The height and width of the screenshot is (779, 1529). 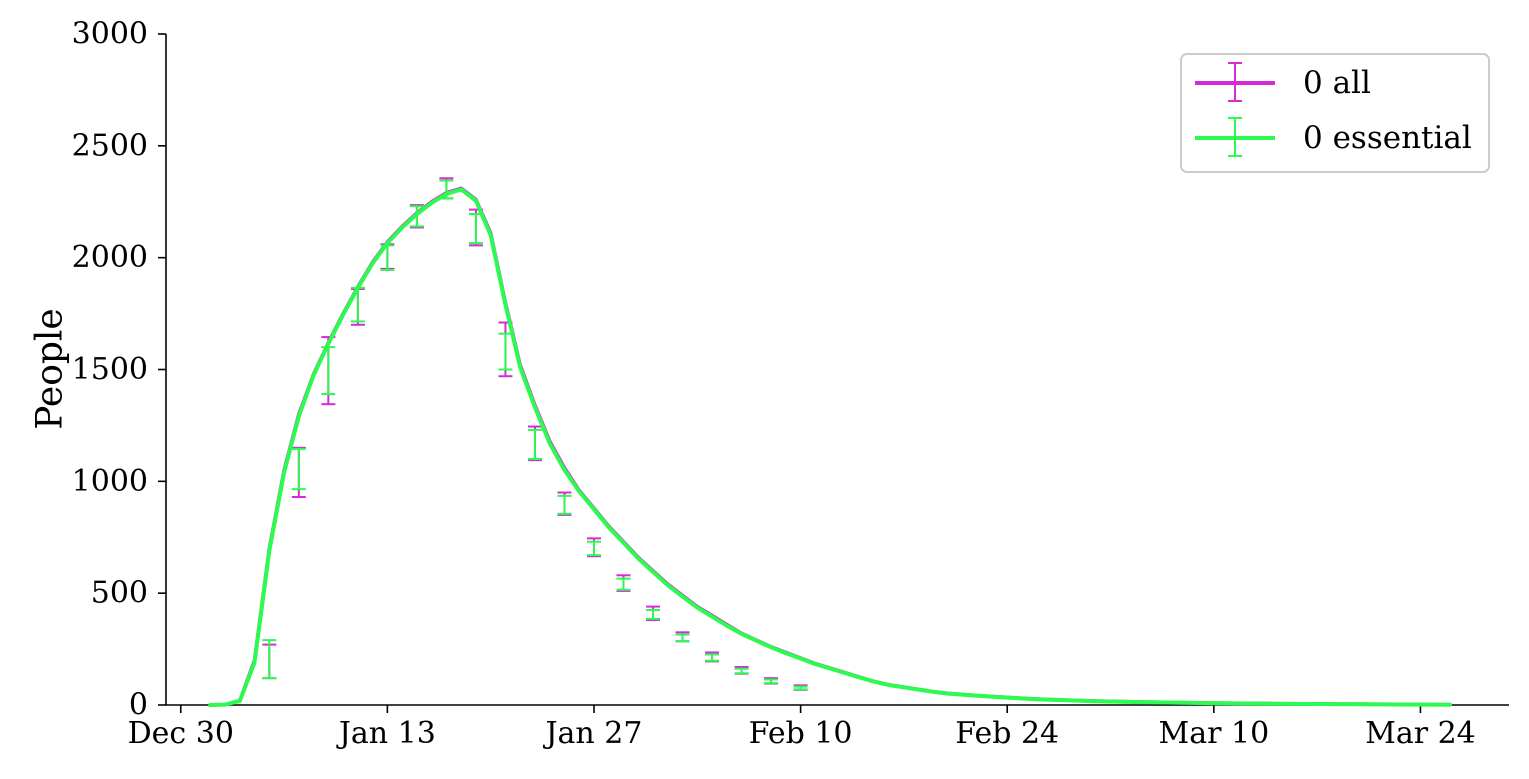 I want to click on legend-label: 0 essential, so click(x=1387, y=138).